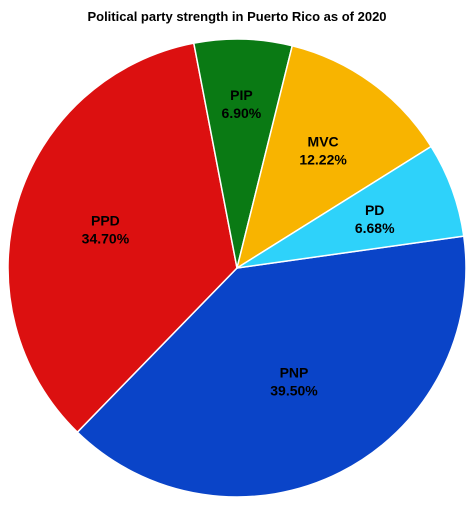 This screenshot has width=474, height=505. What do you see at coordinates (241, 95) in the screenshot?
I see `slice-name-pip: PIP` at bounding box center [241, 95].